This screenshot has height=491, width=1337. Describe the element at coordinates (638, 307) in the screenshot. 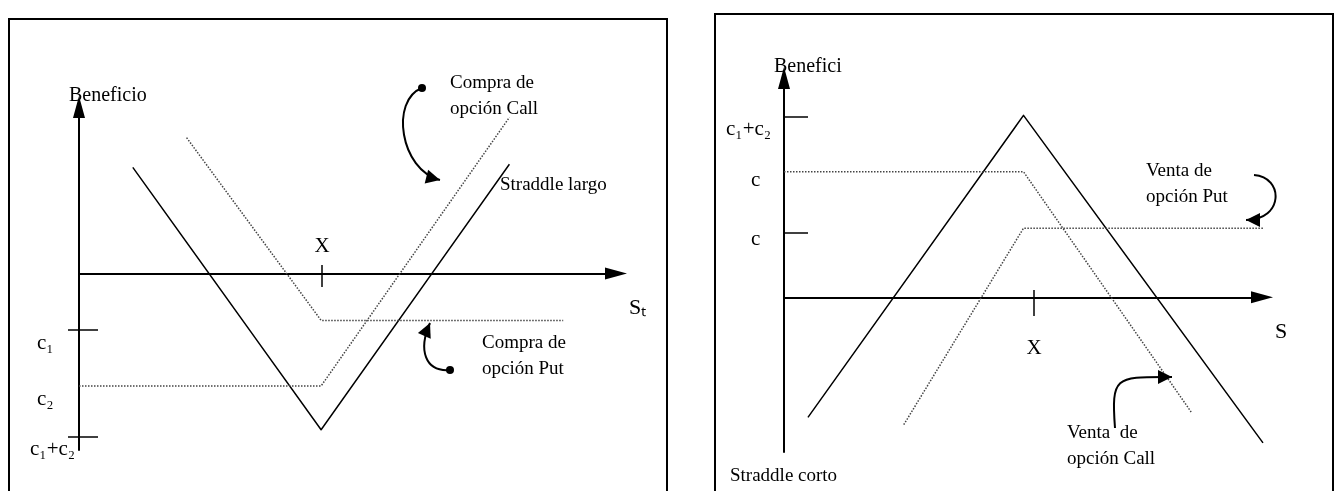

I see `x-axis-title: Sₜ` at that location.